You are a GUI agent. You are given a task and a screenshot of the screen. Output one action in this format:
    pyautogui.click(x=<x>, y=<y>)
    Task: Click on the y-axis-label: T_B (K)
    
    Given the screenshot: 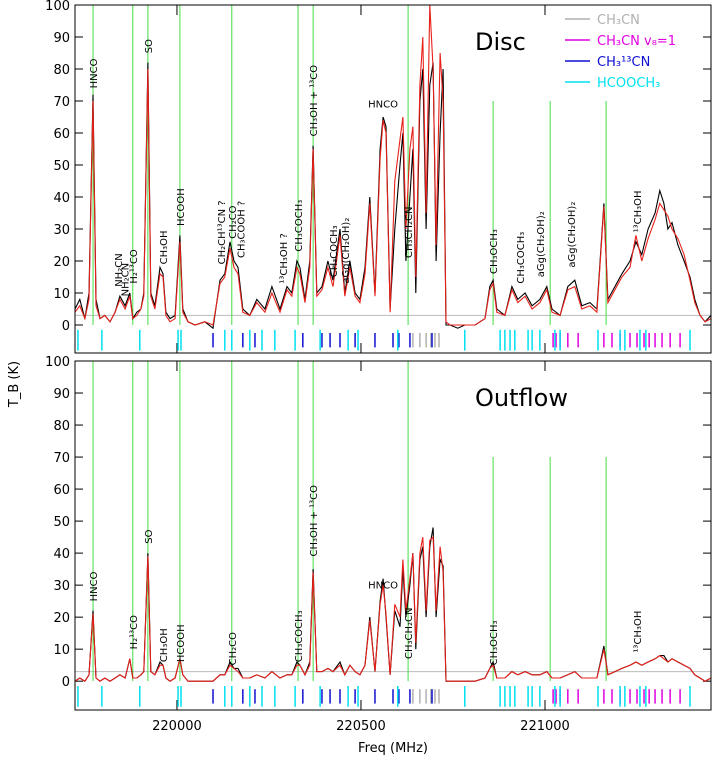 What is the action you would take?
    pyautogui.click(x=14, y=384)
    